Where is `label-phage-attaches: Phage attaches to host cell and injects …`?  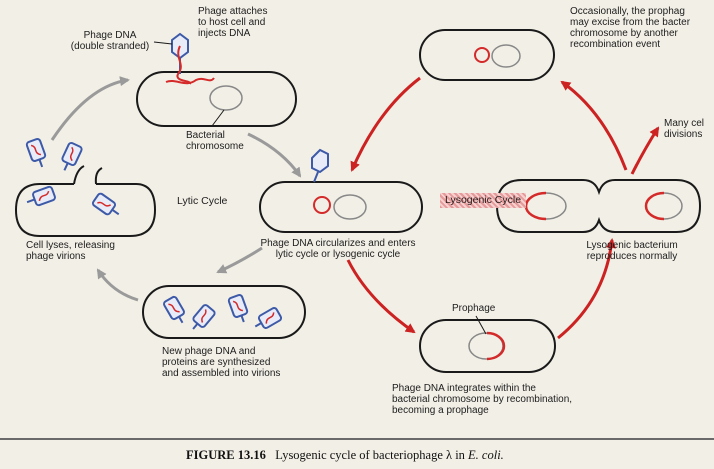
label-phage-attaches: Phage attaches to host cell and injects … is located at coordinates (233, 22).